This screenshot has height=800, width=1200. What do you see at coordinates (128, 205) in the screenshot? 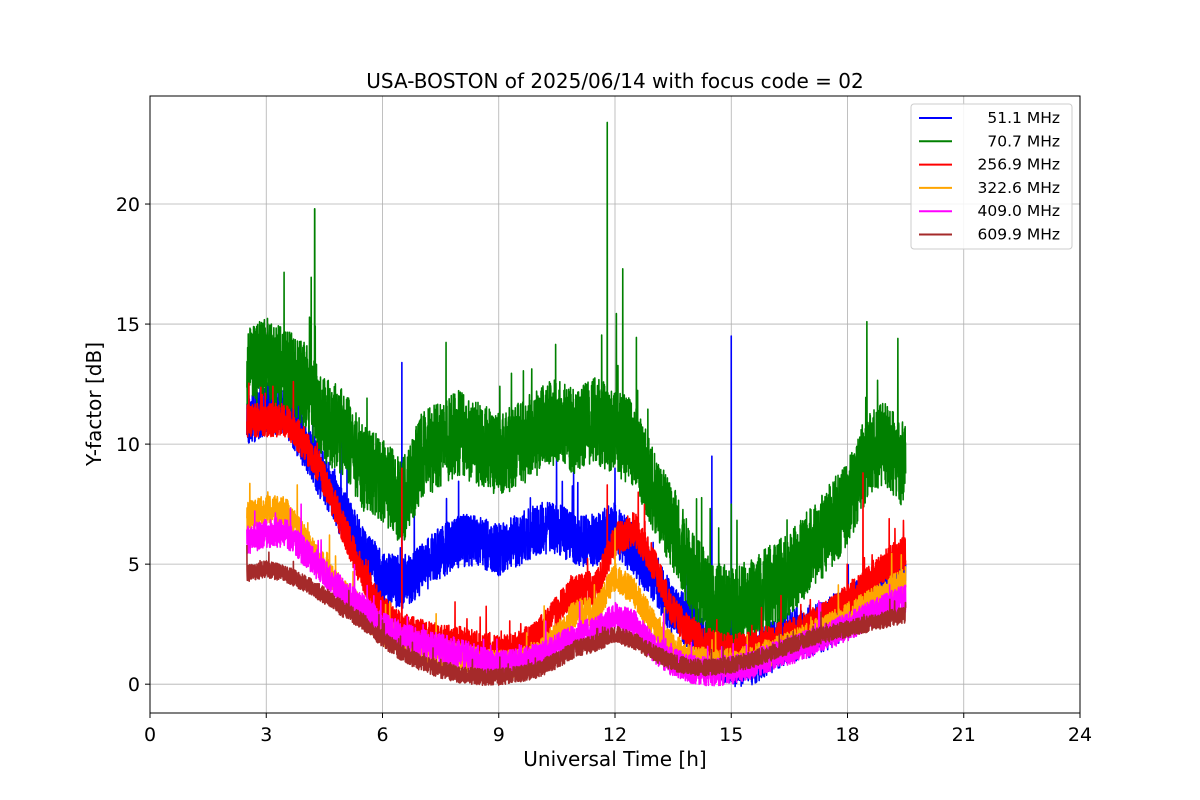
I see `y-tick-label: 20` at bounding box center [128, 205].